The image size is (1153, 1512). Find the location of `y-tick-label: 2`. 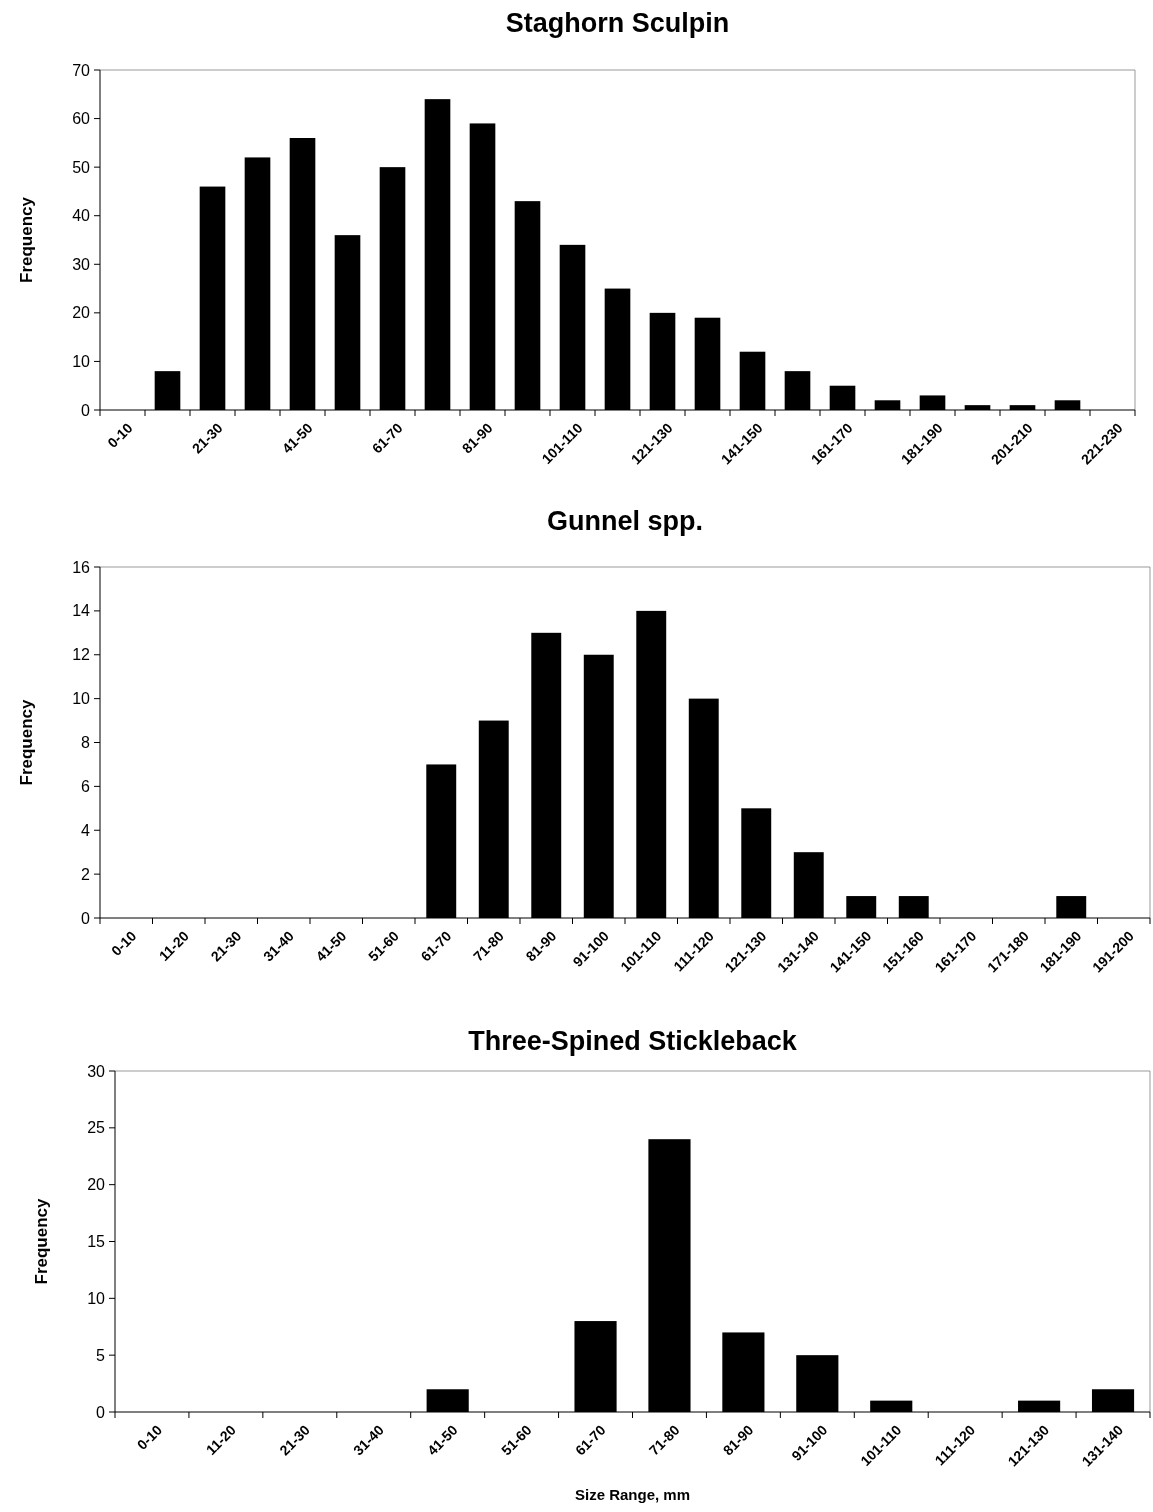

y-tick-label: 2 is located at coordinates (86, 874).